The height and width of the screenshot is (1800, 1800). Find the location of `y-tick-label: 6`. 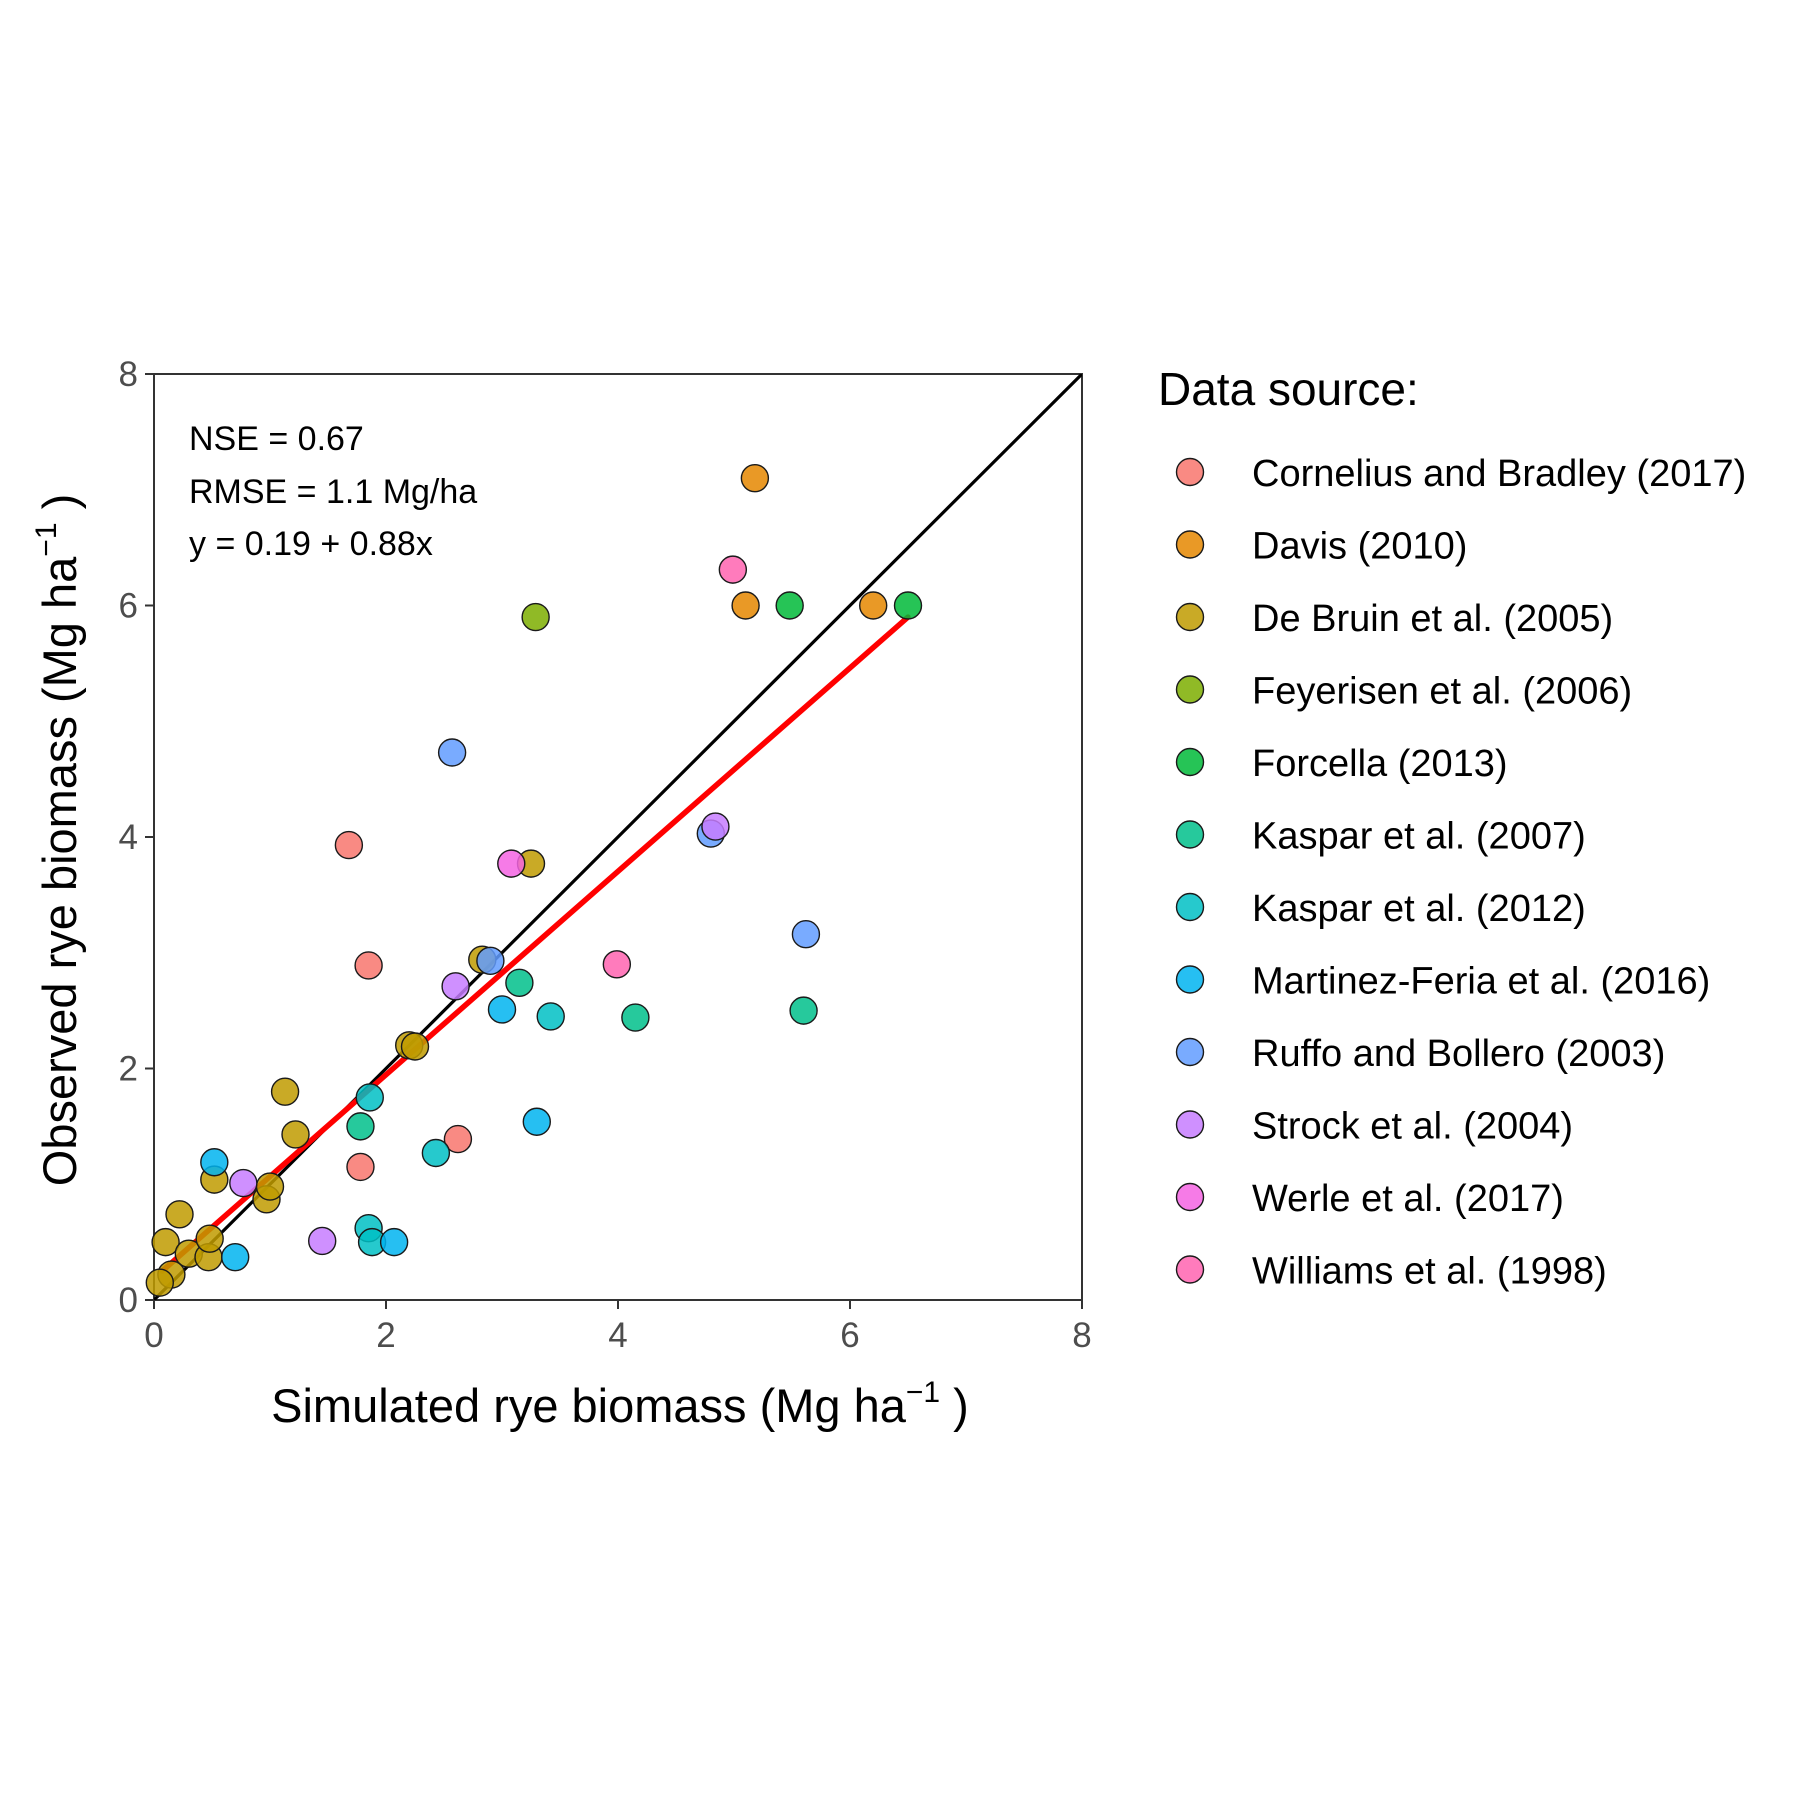

y-tick-label: 6 is located at coordinates (128, 606).